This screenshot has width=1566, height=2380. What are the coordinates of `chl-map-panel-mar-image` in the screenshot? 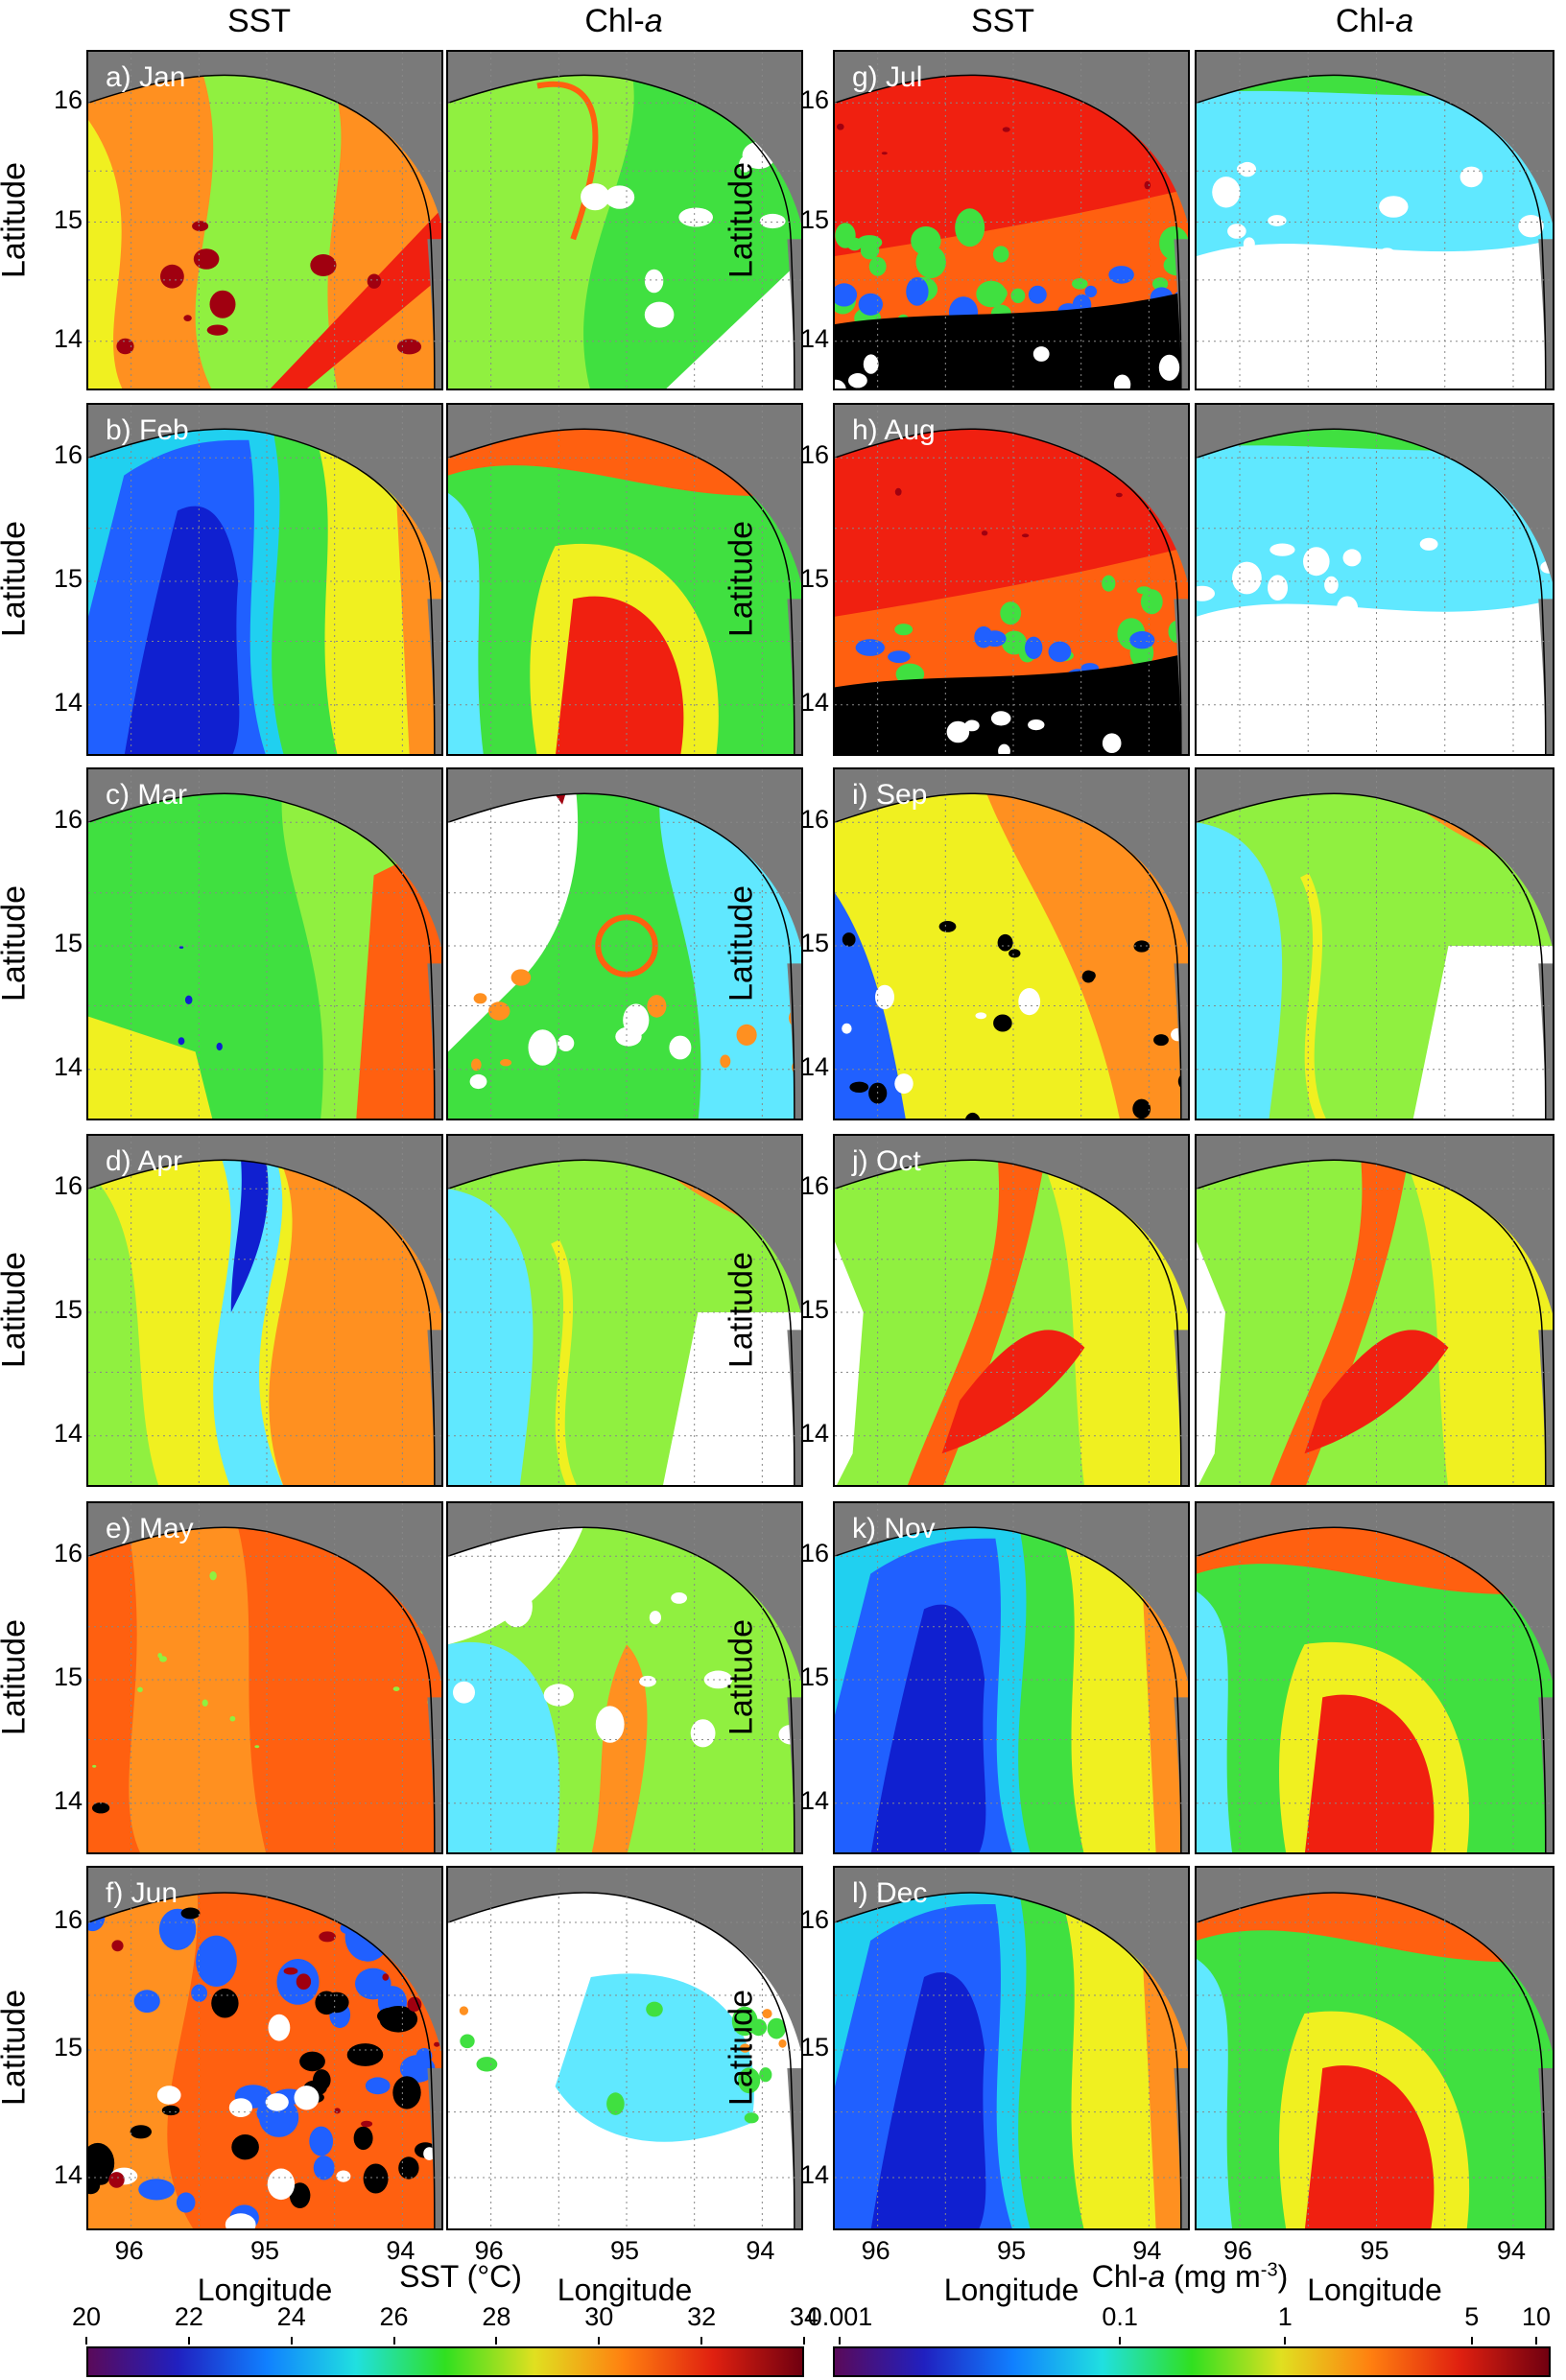 It's located at (624, 944).